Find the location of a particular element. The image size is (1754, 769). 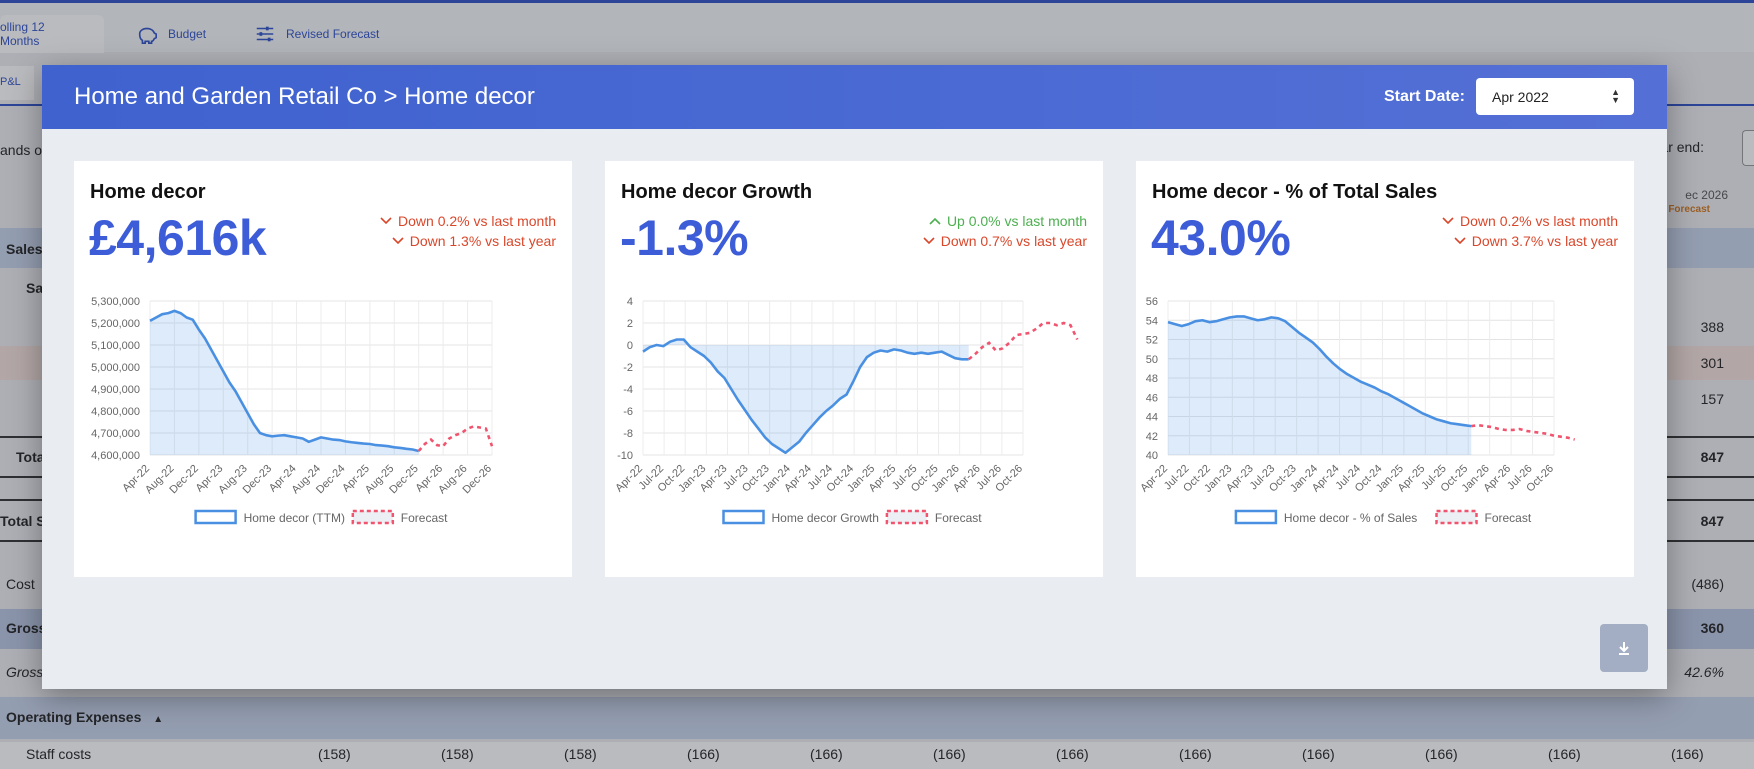

select-chevron-icon: ▲ ▼ is located at coordinates (1615, 96).